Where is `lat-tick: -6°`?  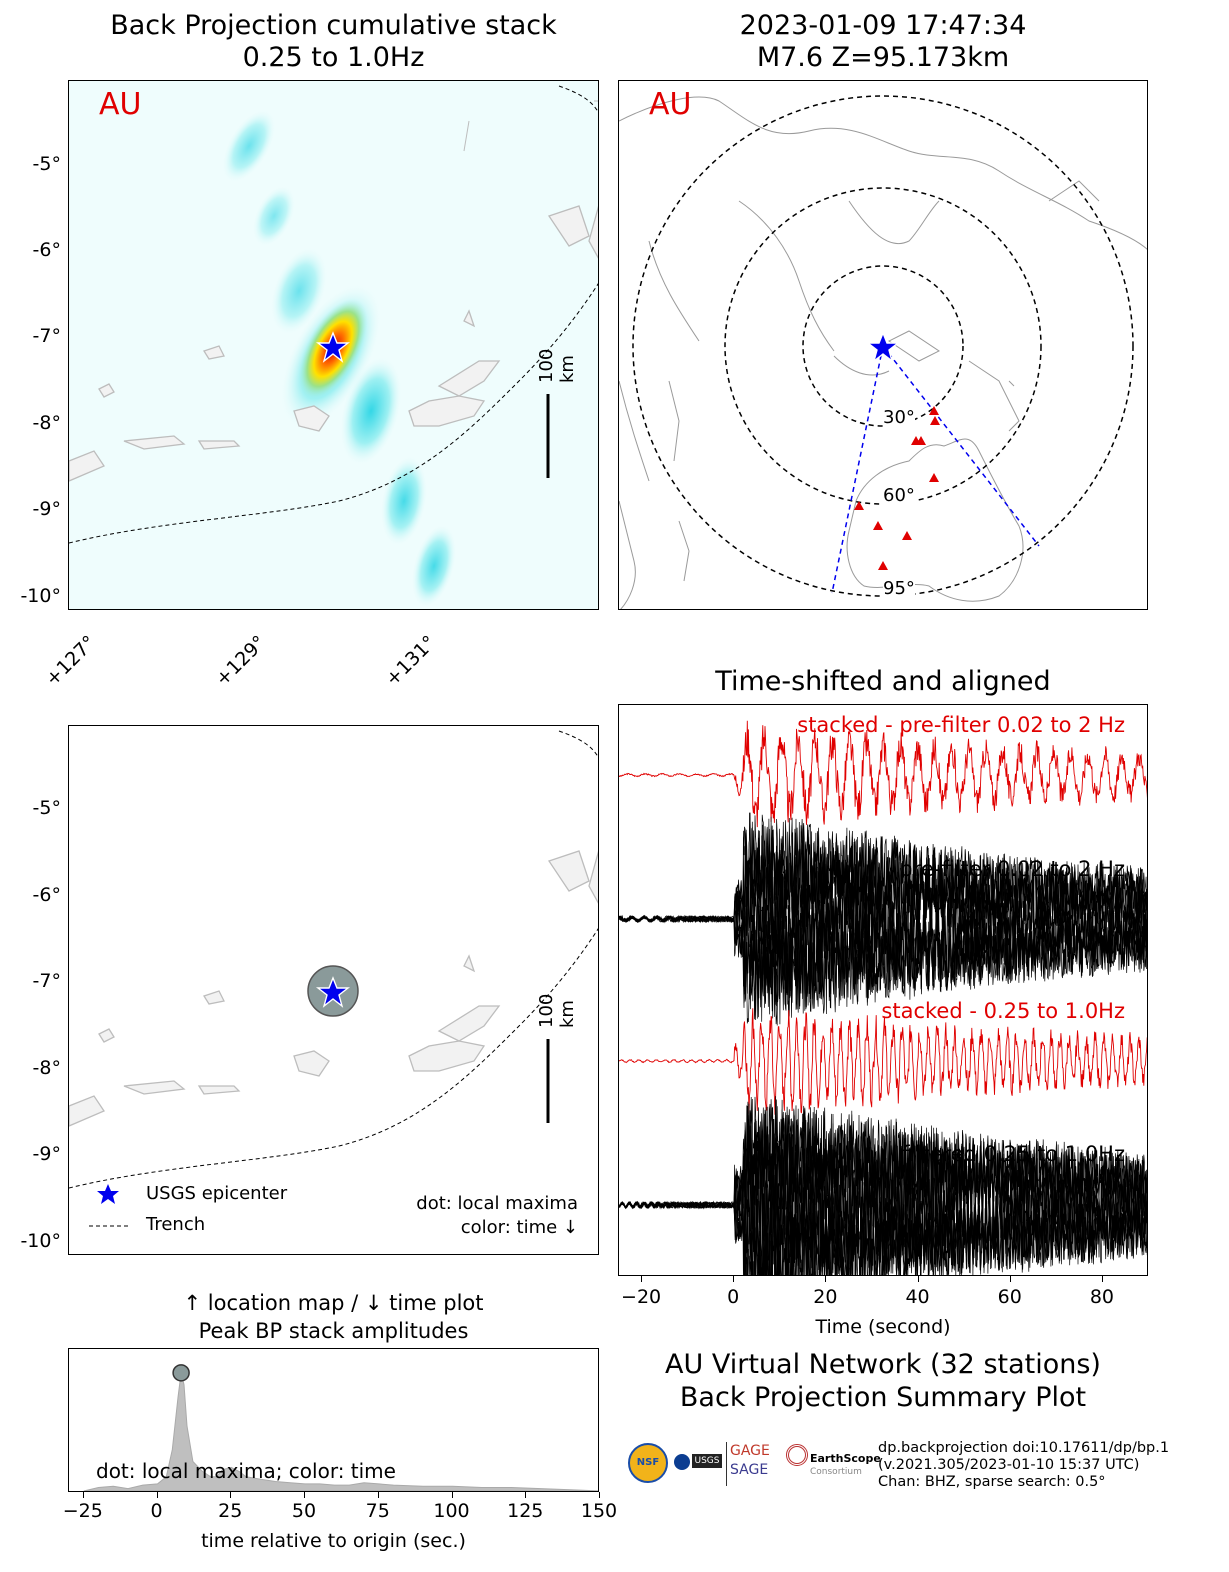 lat-tick: -6° is located at coordinates (46, 895).